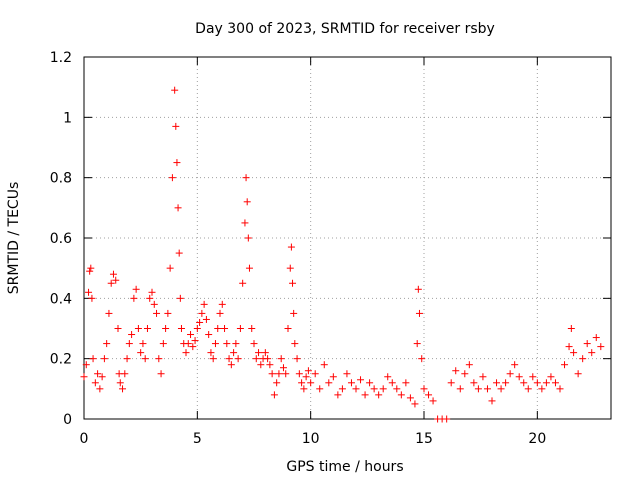 This screenshot has width=640, height=480. What do you see at coordinates (67, 118) in the screenshot?
I see `y-tick-label: 1` at bounding box center [67, 118].